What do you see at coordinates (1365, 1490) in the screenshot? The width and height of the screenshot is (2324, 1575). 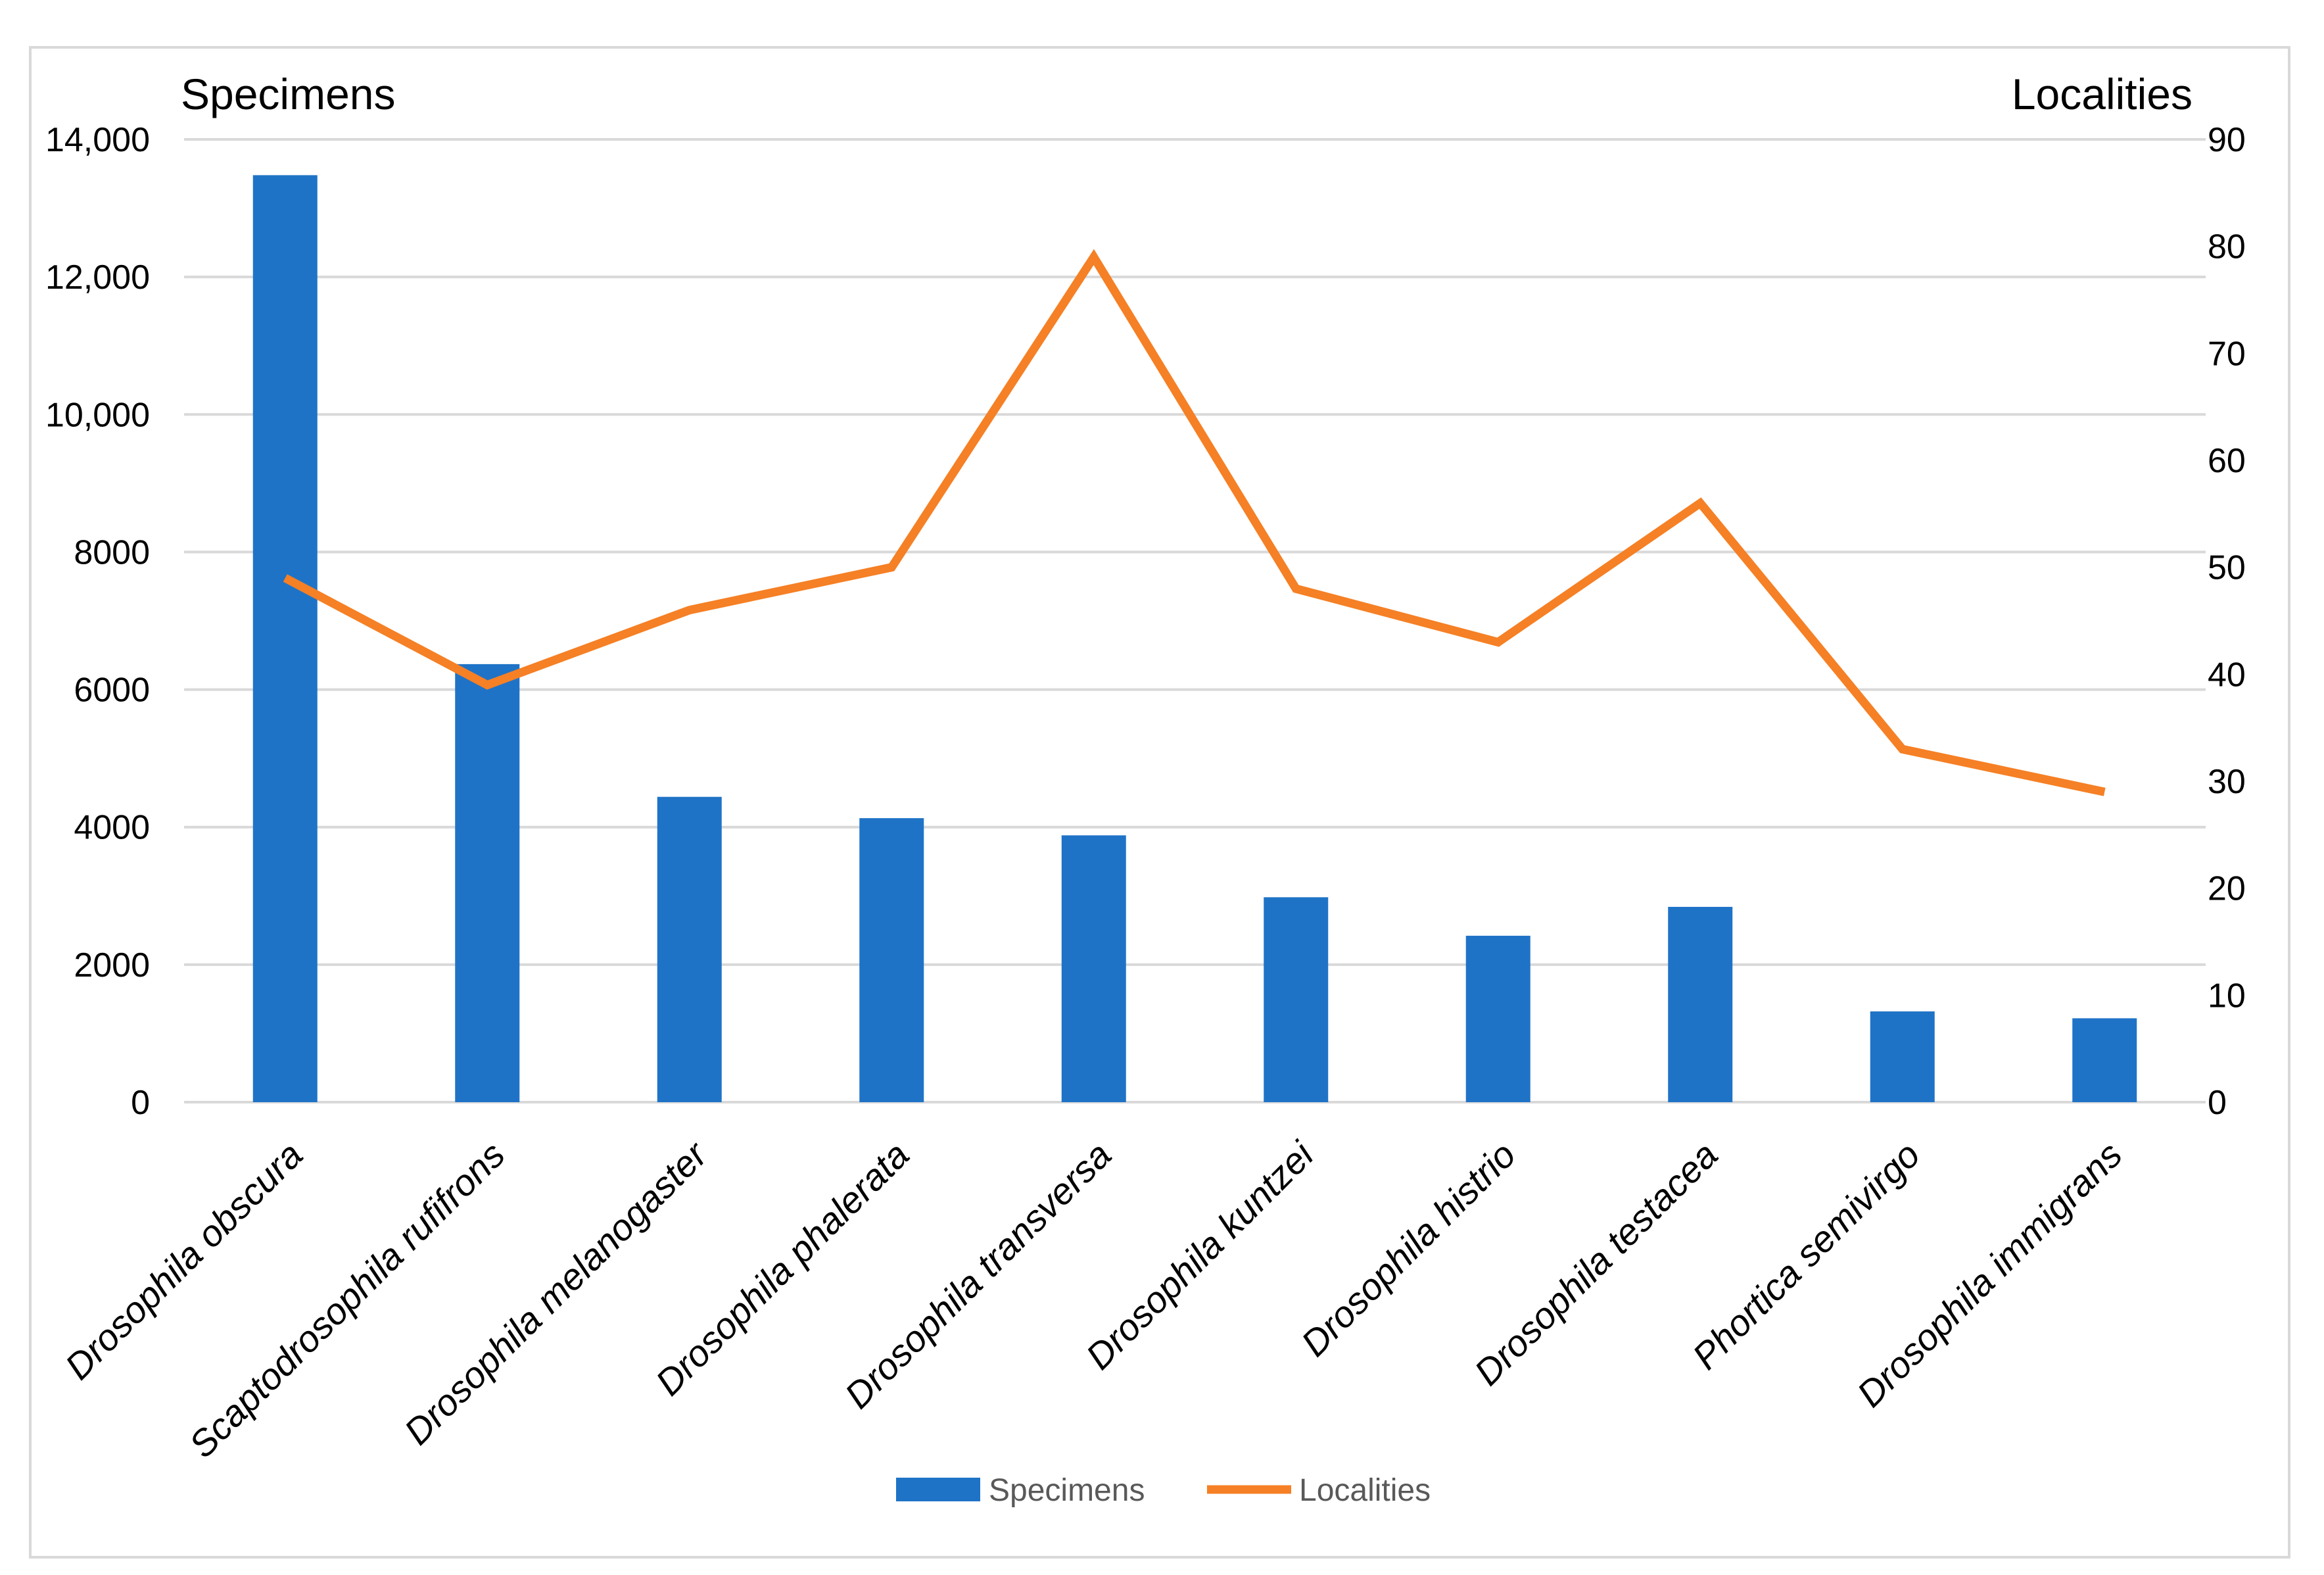 I see `legend-label-localities: Localities` at bounding box center [1365, 1490].